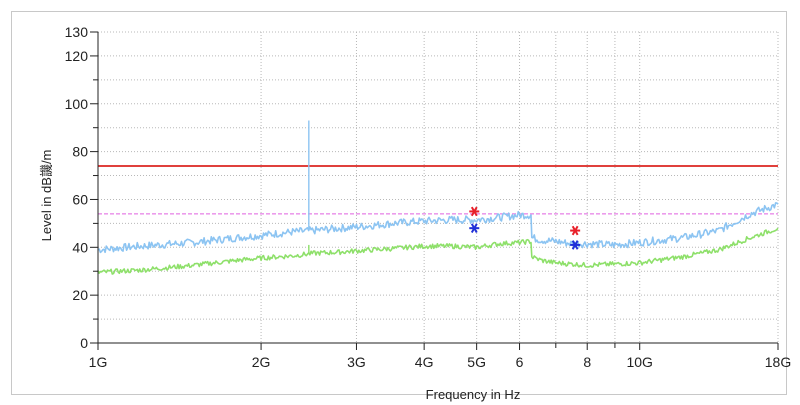 The width and height of the screenshot is (800, 405). I want to click on x-tick-label: 10G, so click(639, 362).